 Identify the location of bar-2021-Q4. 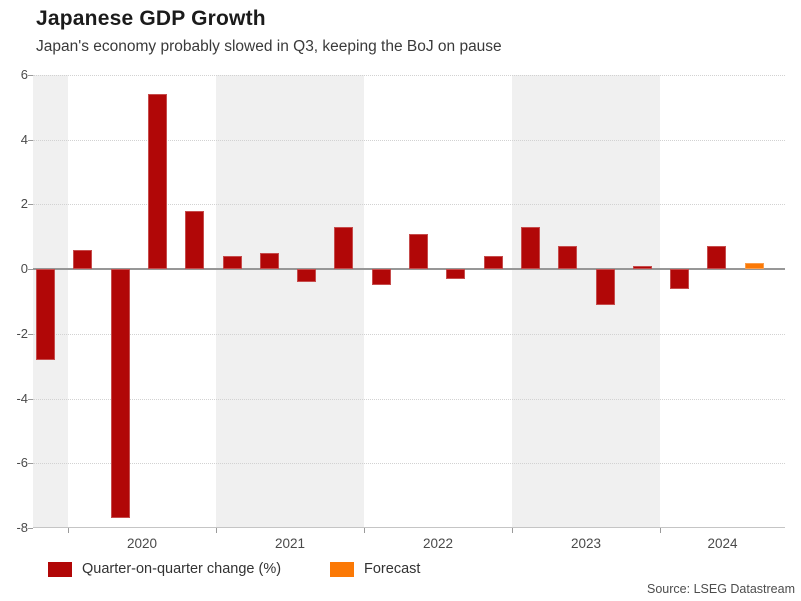
(344, 248).